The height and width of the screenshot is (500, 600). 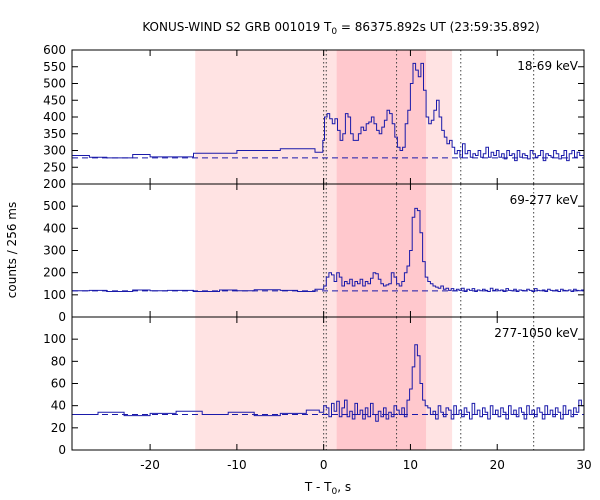 I want to click on y-tick-label: 20, so click(x=58, y=428).